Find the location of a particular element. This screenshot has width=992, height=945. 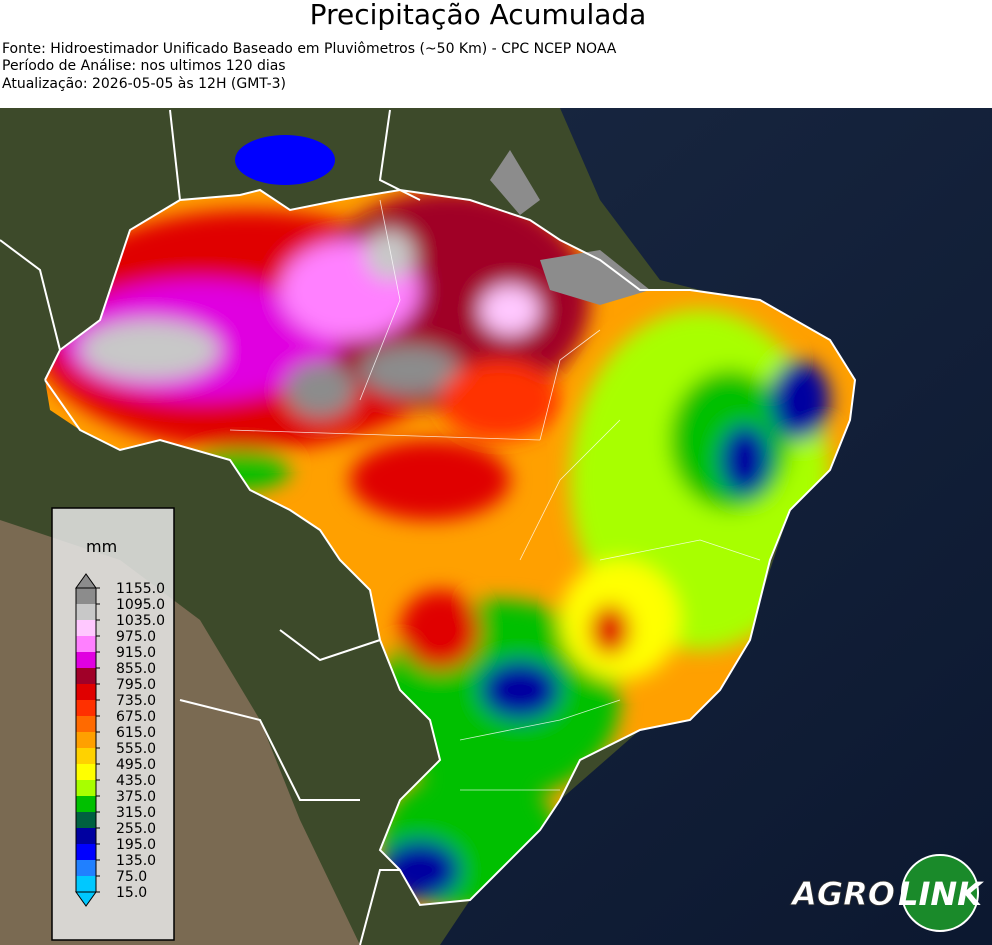

tick-label: 315.0 is located at coordinates (136, 813).